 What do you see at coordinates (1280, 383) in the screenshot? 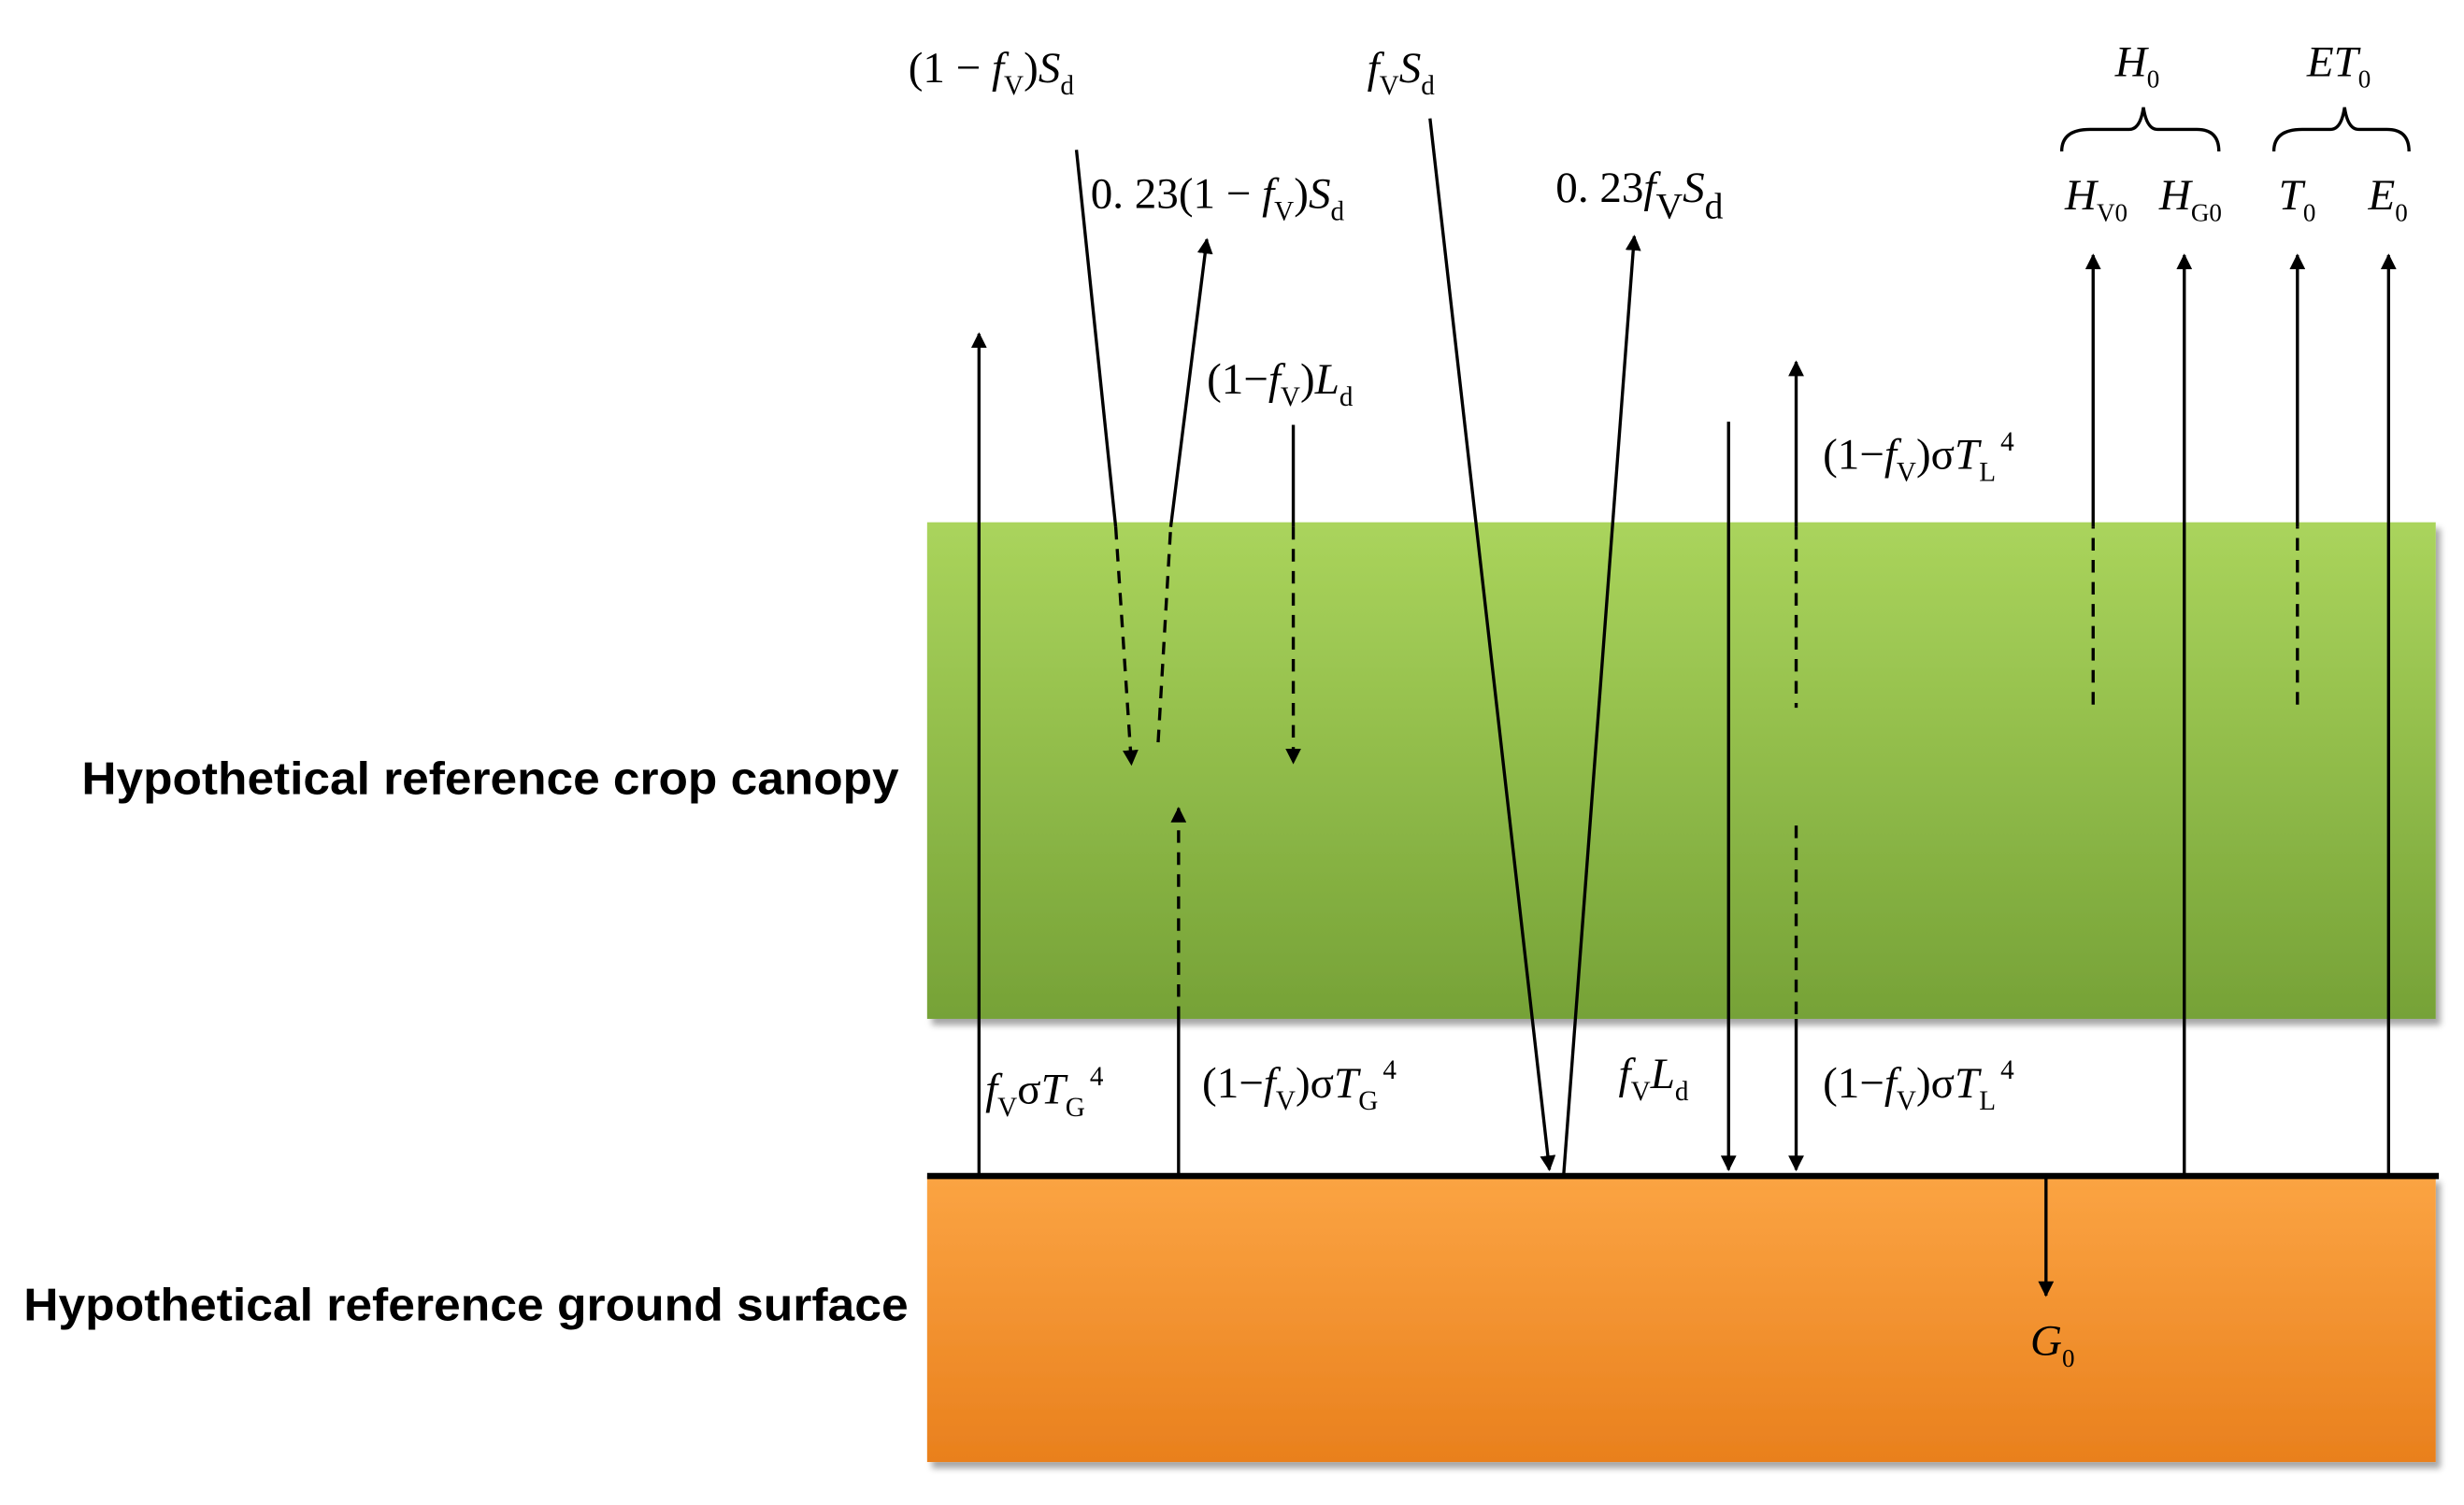
I see `flux-label: (1−fV)Ld` at bounding box center [1280, 383].